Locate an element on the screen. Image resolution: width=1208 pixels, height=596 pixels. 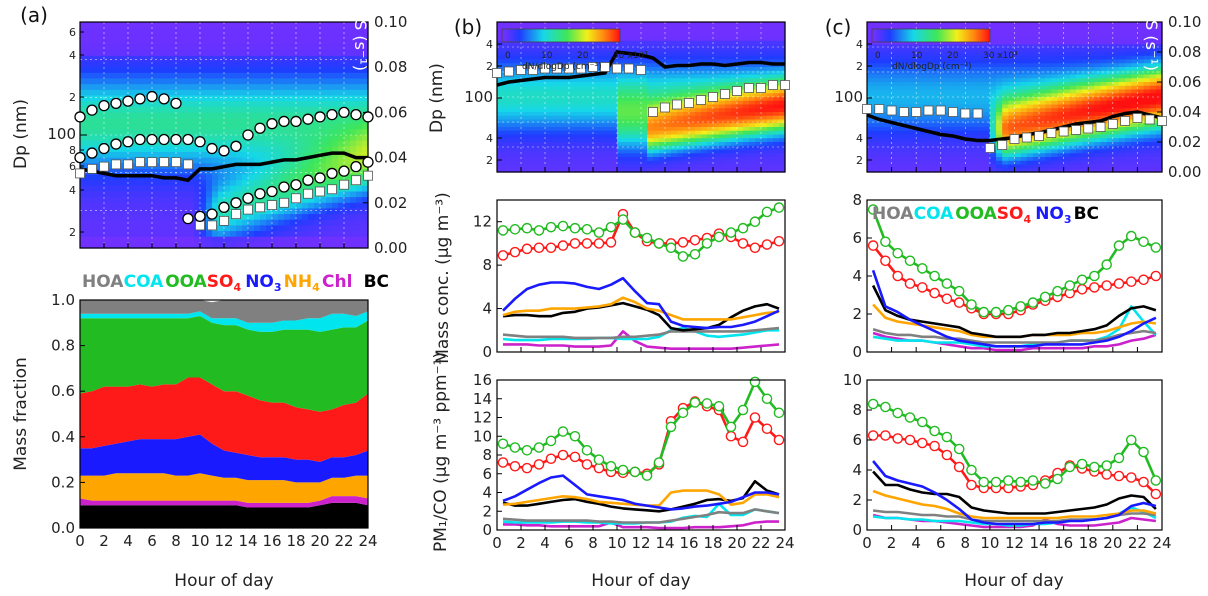
mass-fraction-label: Mass fraction is located at coordinates (21, 414).